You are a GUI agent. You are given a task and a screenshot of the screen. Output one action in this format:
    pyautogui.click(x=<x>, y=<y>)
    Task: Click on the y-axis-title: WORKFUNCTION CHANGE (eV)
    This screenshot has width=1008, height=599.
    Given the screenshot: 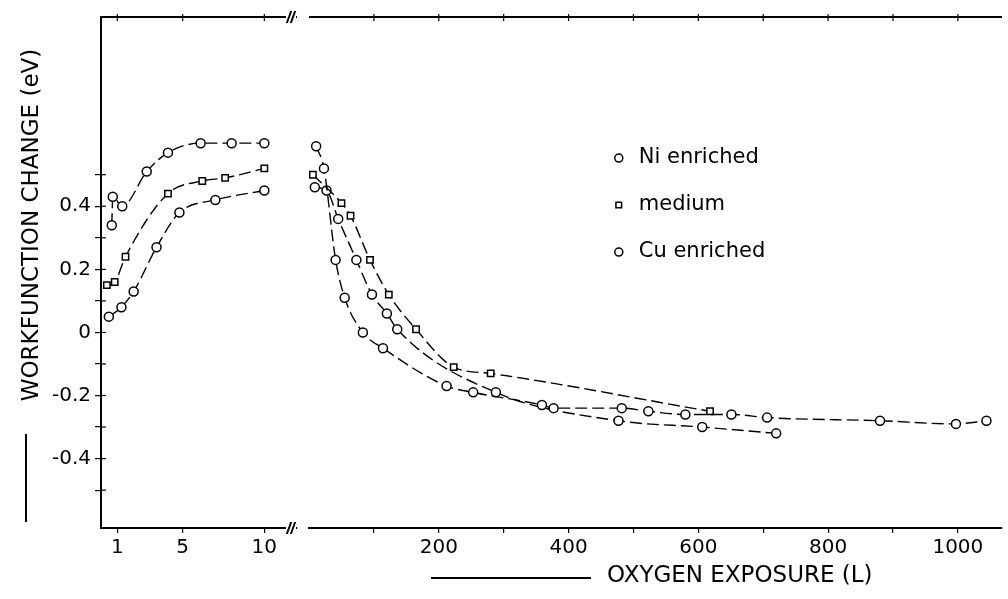 What is the action you would take?
    pyautogui.click(x=29, y=225)
    